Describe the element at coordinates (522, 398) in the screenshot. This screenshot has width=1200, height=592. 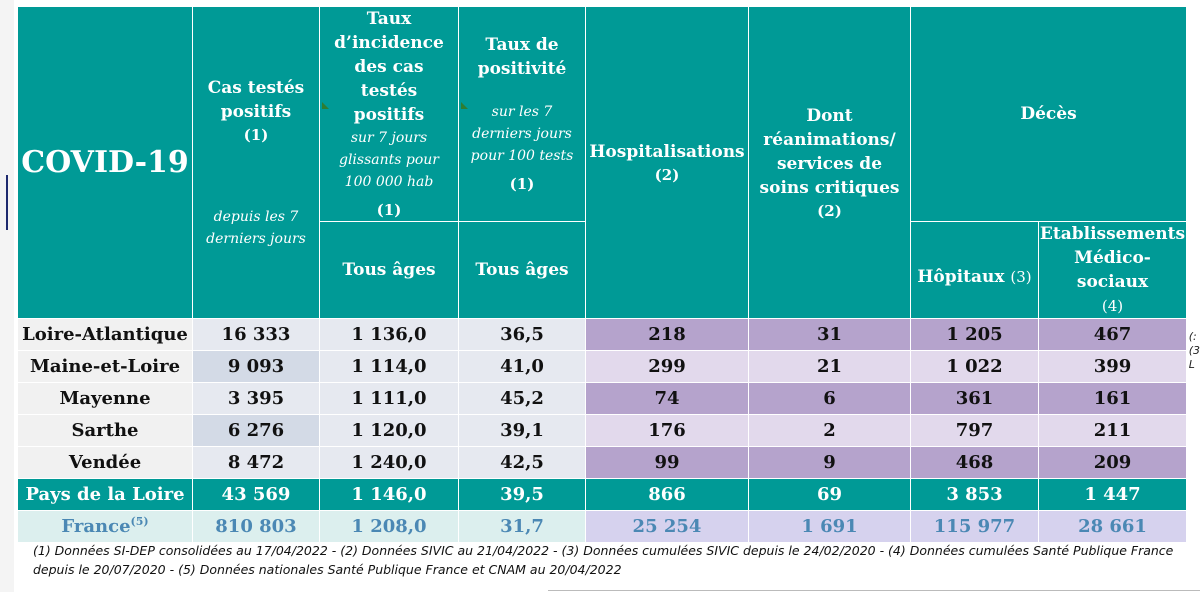
I see `cell-positivite: 45,2` at that location.